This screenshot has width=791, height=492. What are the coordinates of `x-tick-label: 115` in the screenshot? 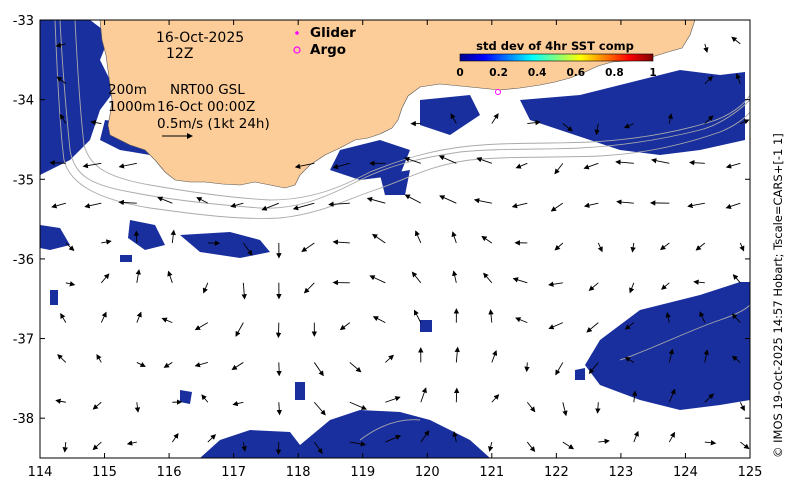 It's located at (104, 472).